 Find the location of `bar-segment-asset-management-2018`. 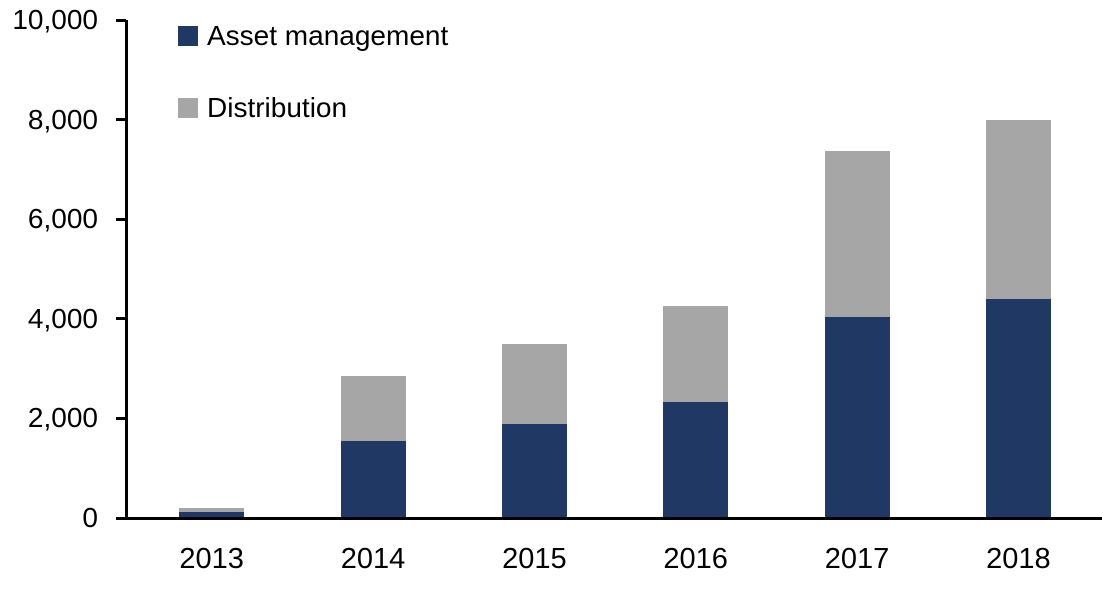

bar-segment-asset-management-2018 is located at coordinates (1018, 408).